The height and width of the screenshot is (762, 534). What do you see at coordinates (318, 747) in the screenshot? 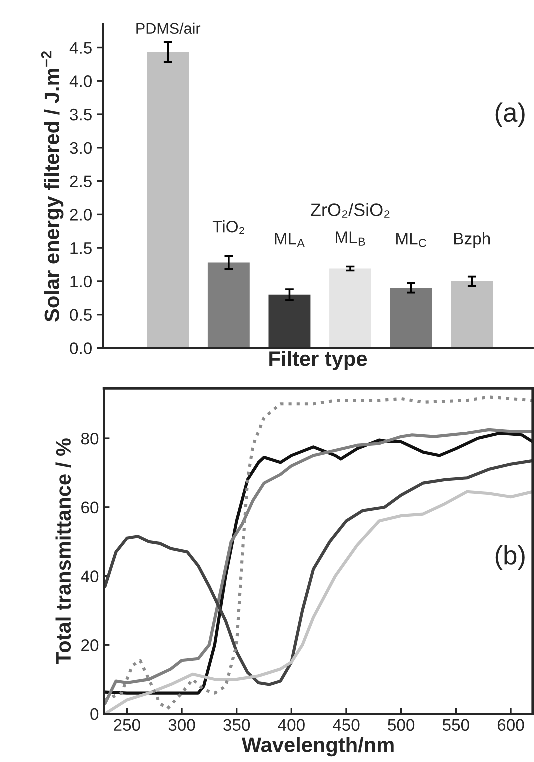
I see `x-axis-title: Wavelength/nm` at bounding box center [318, 747].